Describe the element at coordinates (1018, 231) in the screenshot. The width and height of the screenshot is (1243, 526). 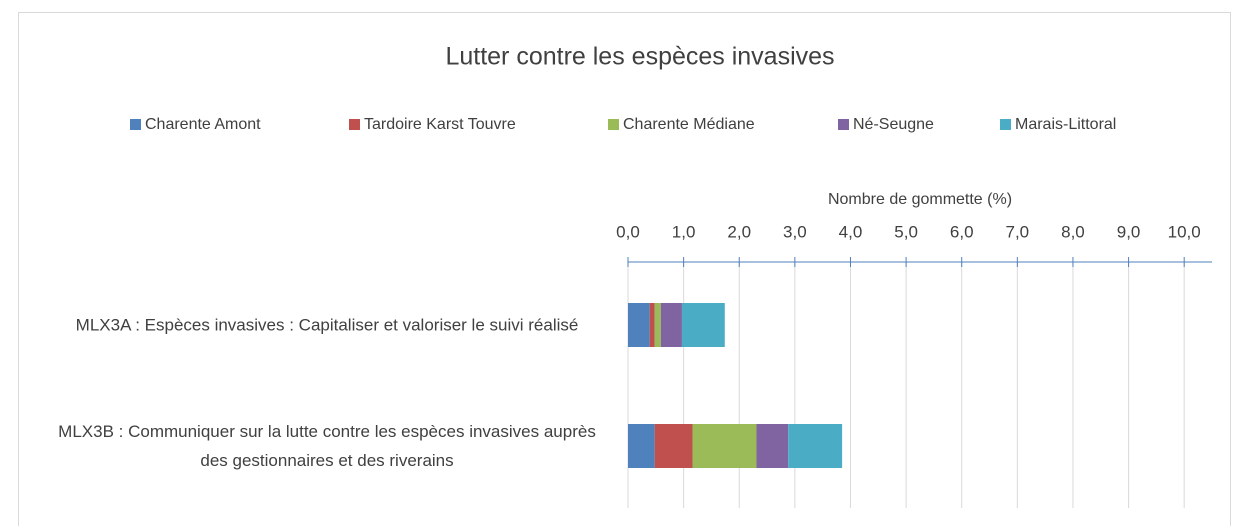
I see `x-tick-label: 7,0` at that location.